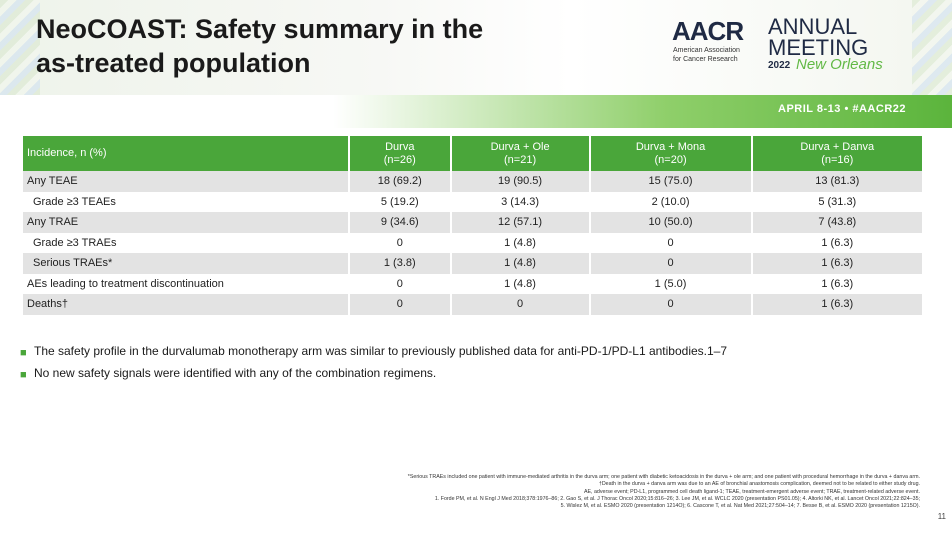 This screenshot has width=952, height=535. Describe the element at coordinates (520, 153) in the screenshot. I see `table-header-col: Durva + Ole (n=21)` at that location.